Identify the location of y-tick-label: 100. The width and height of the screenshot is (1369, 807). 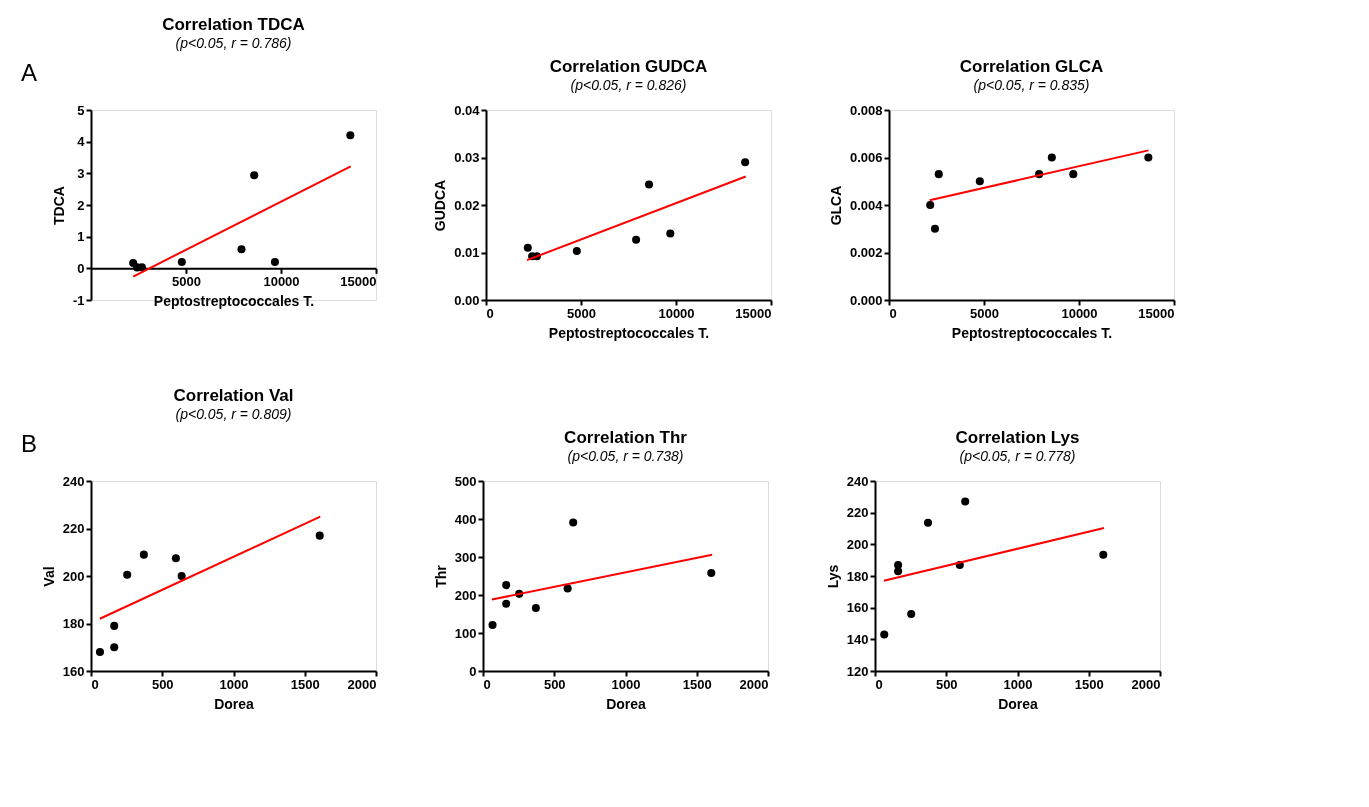
(465, 633).